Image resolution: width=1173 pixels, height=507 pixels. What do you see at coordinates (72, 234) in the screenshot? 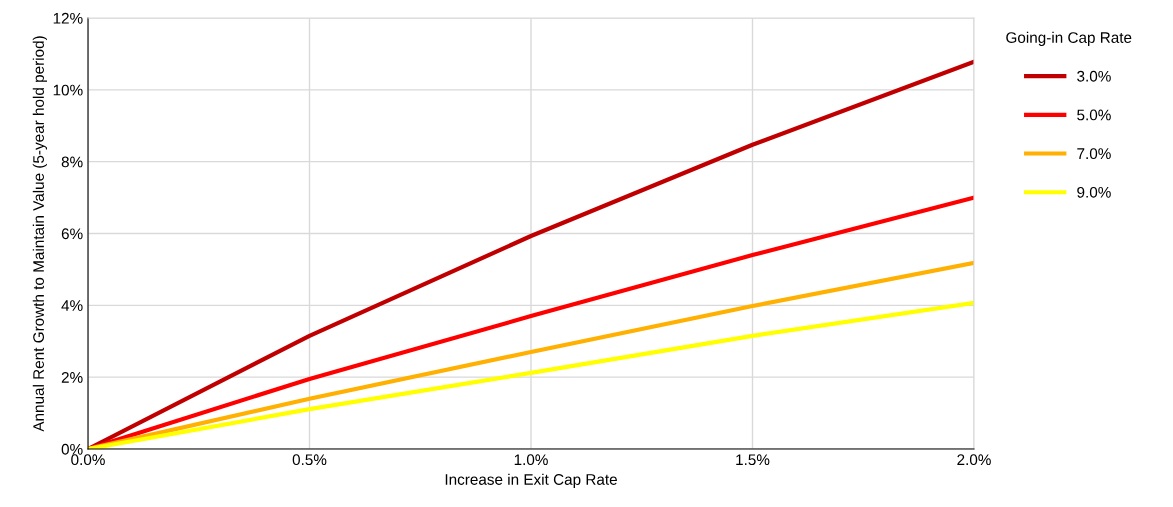
I see `y-tick-label: 6%` at bounding box center [72, 234].